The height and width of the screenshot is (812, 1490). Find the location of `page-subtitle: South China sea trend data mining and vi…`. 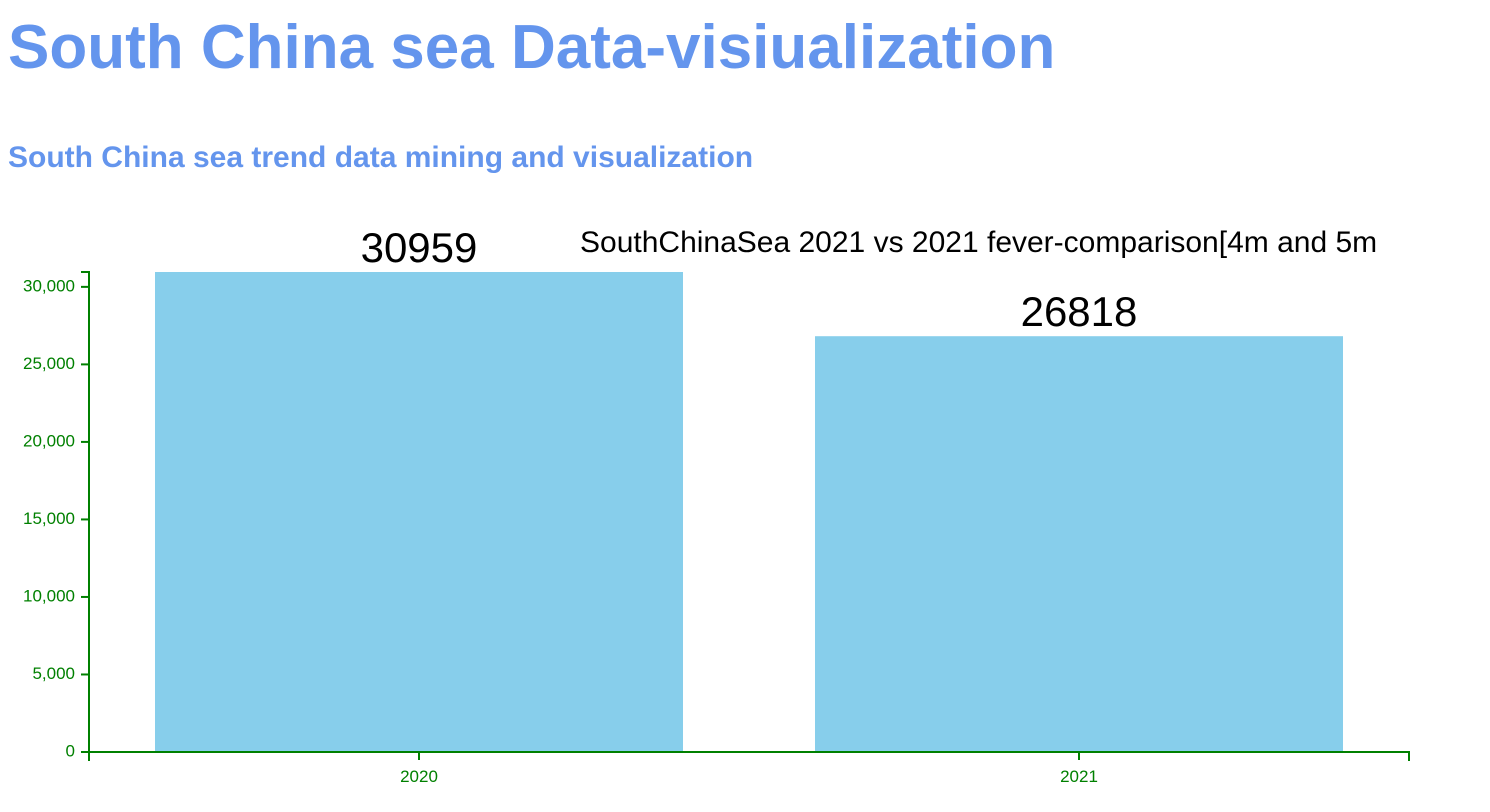

page-subtitle: South China sea trend data mining and vi… is located at coordinates (381, 157).